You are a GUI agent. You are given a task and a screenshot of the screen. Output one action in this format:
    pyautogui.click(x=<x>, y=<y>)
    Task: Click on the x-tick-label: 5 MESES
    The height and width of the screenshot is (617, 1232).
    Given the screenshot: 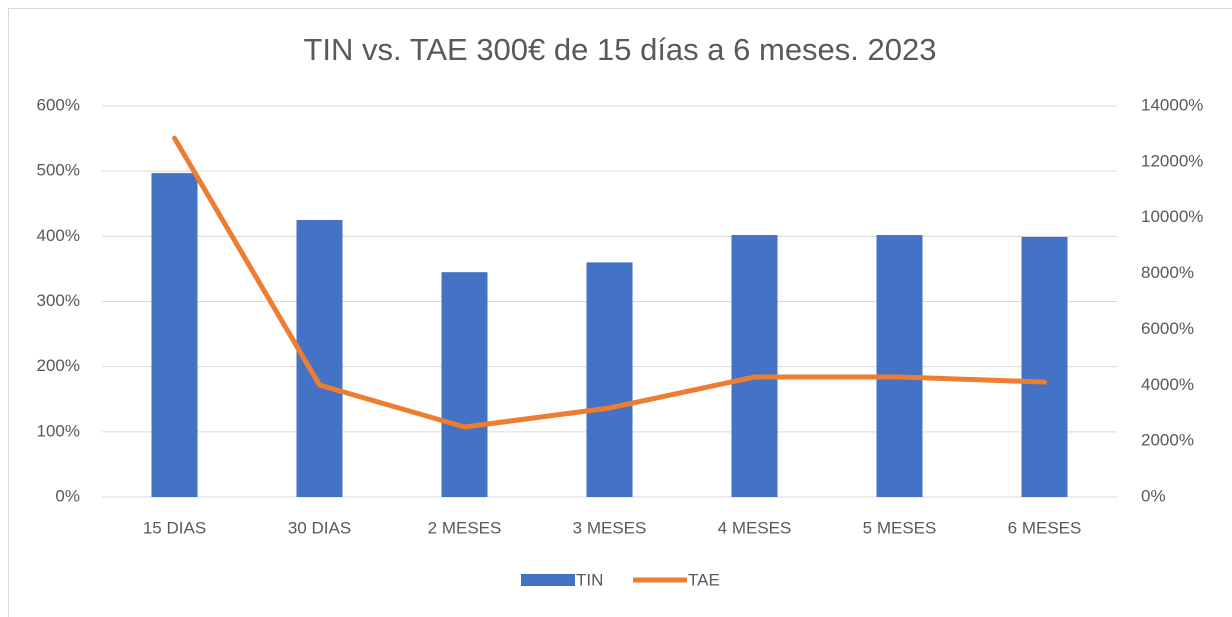 What is the action you would take?
    pyautogui.click(x=900, y=527)
    